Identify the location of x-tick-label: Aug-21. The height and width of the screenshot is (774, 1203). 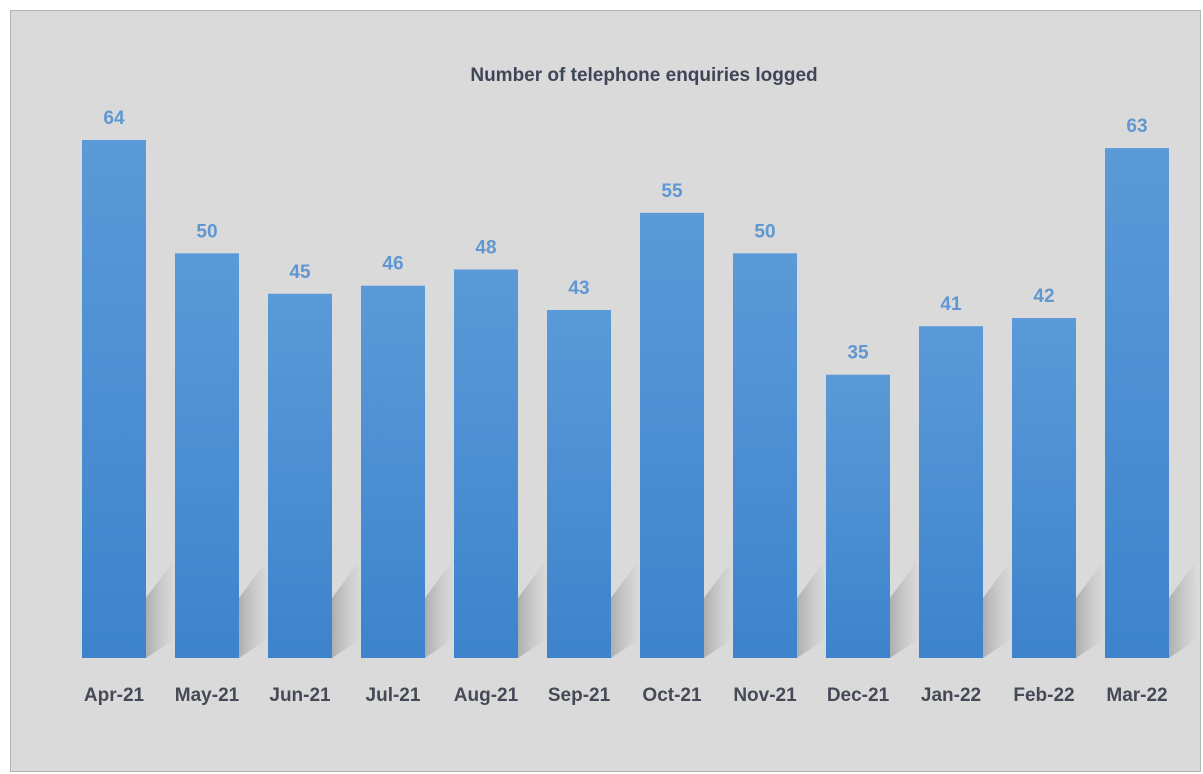
(486, 695).